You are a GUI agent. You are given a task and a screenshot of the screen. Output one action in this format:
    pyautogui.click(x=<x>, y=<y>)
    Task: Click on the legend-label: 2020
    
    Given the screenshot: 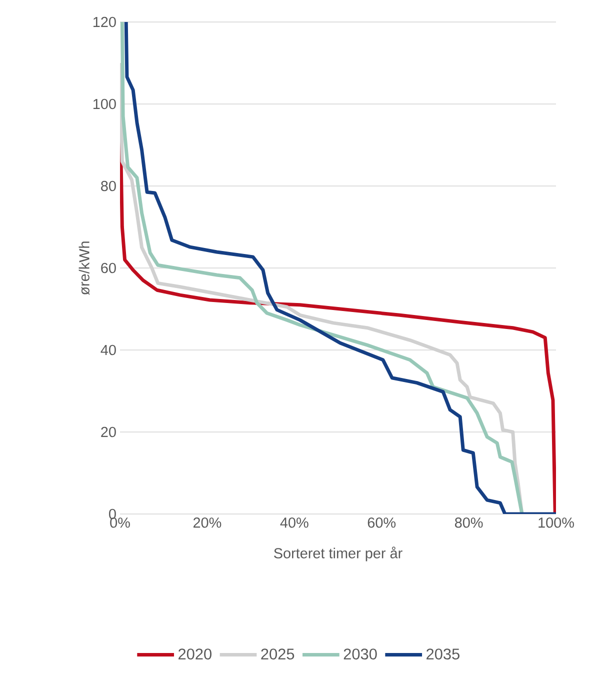 What is the action you would take?
    pyautogui.click(x=195, y=654)
    